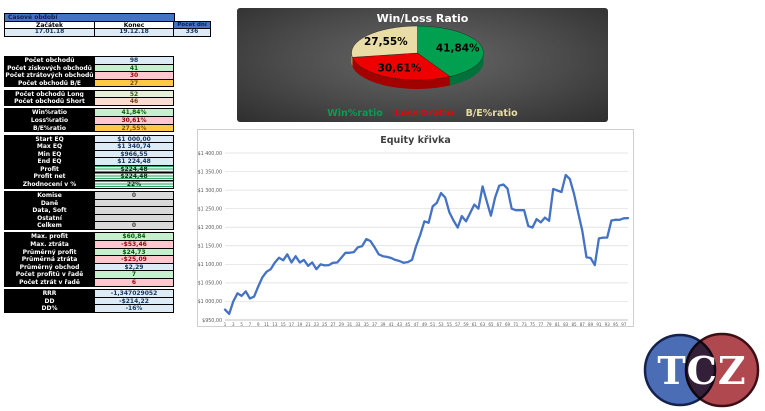 This screenshot has width=765, height=411. I want to click on svg-text: 75, so click(533, 324).